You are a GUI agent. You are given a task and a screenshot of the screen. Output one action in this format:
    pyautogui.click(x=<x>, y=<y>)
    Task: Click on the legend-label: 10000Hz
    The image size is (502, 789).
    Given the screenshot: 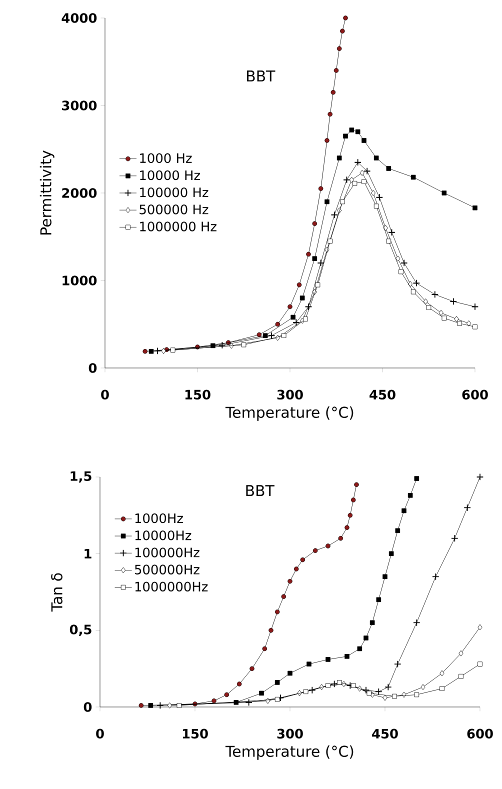 What is the action you would take?
    pyautogui.click(x=163, y=535)
    